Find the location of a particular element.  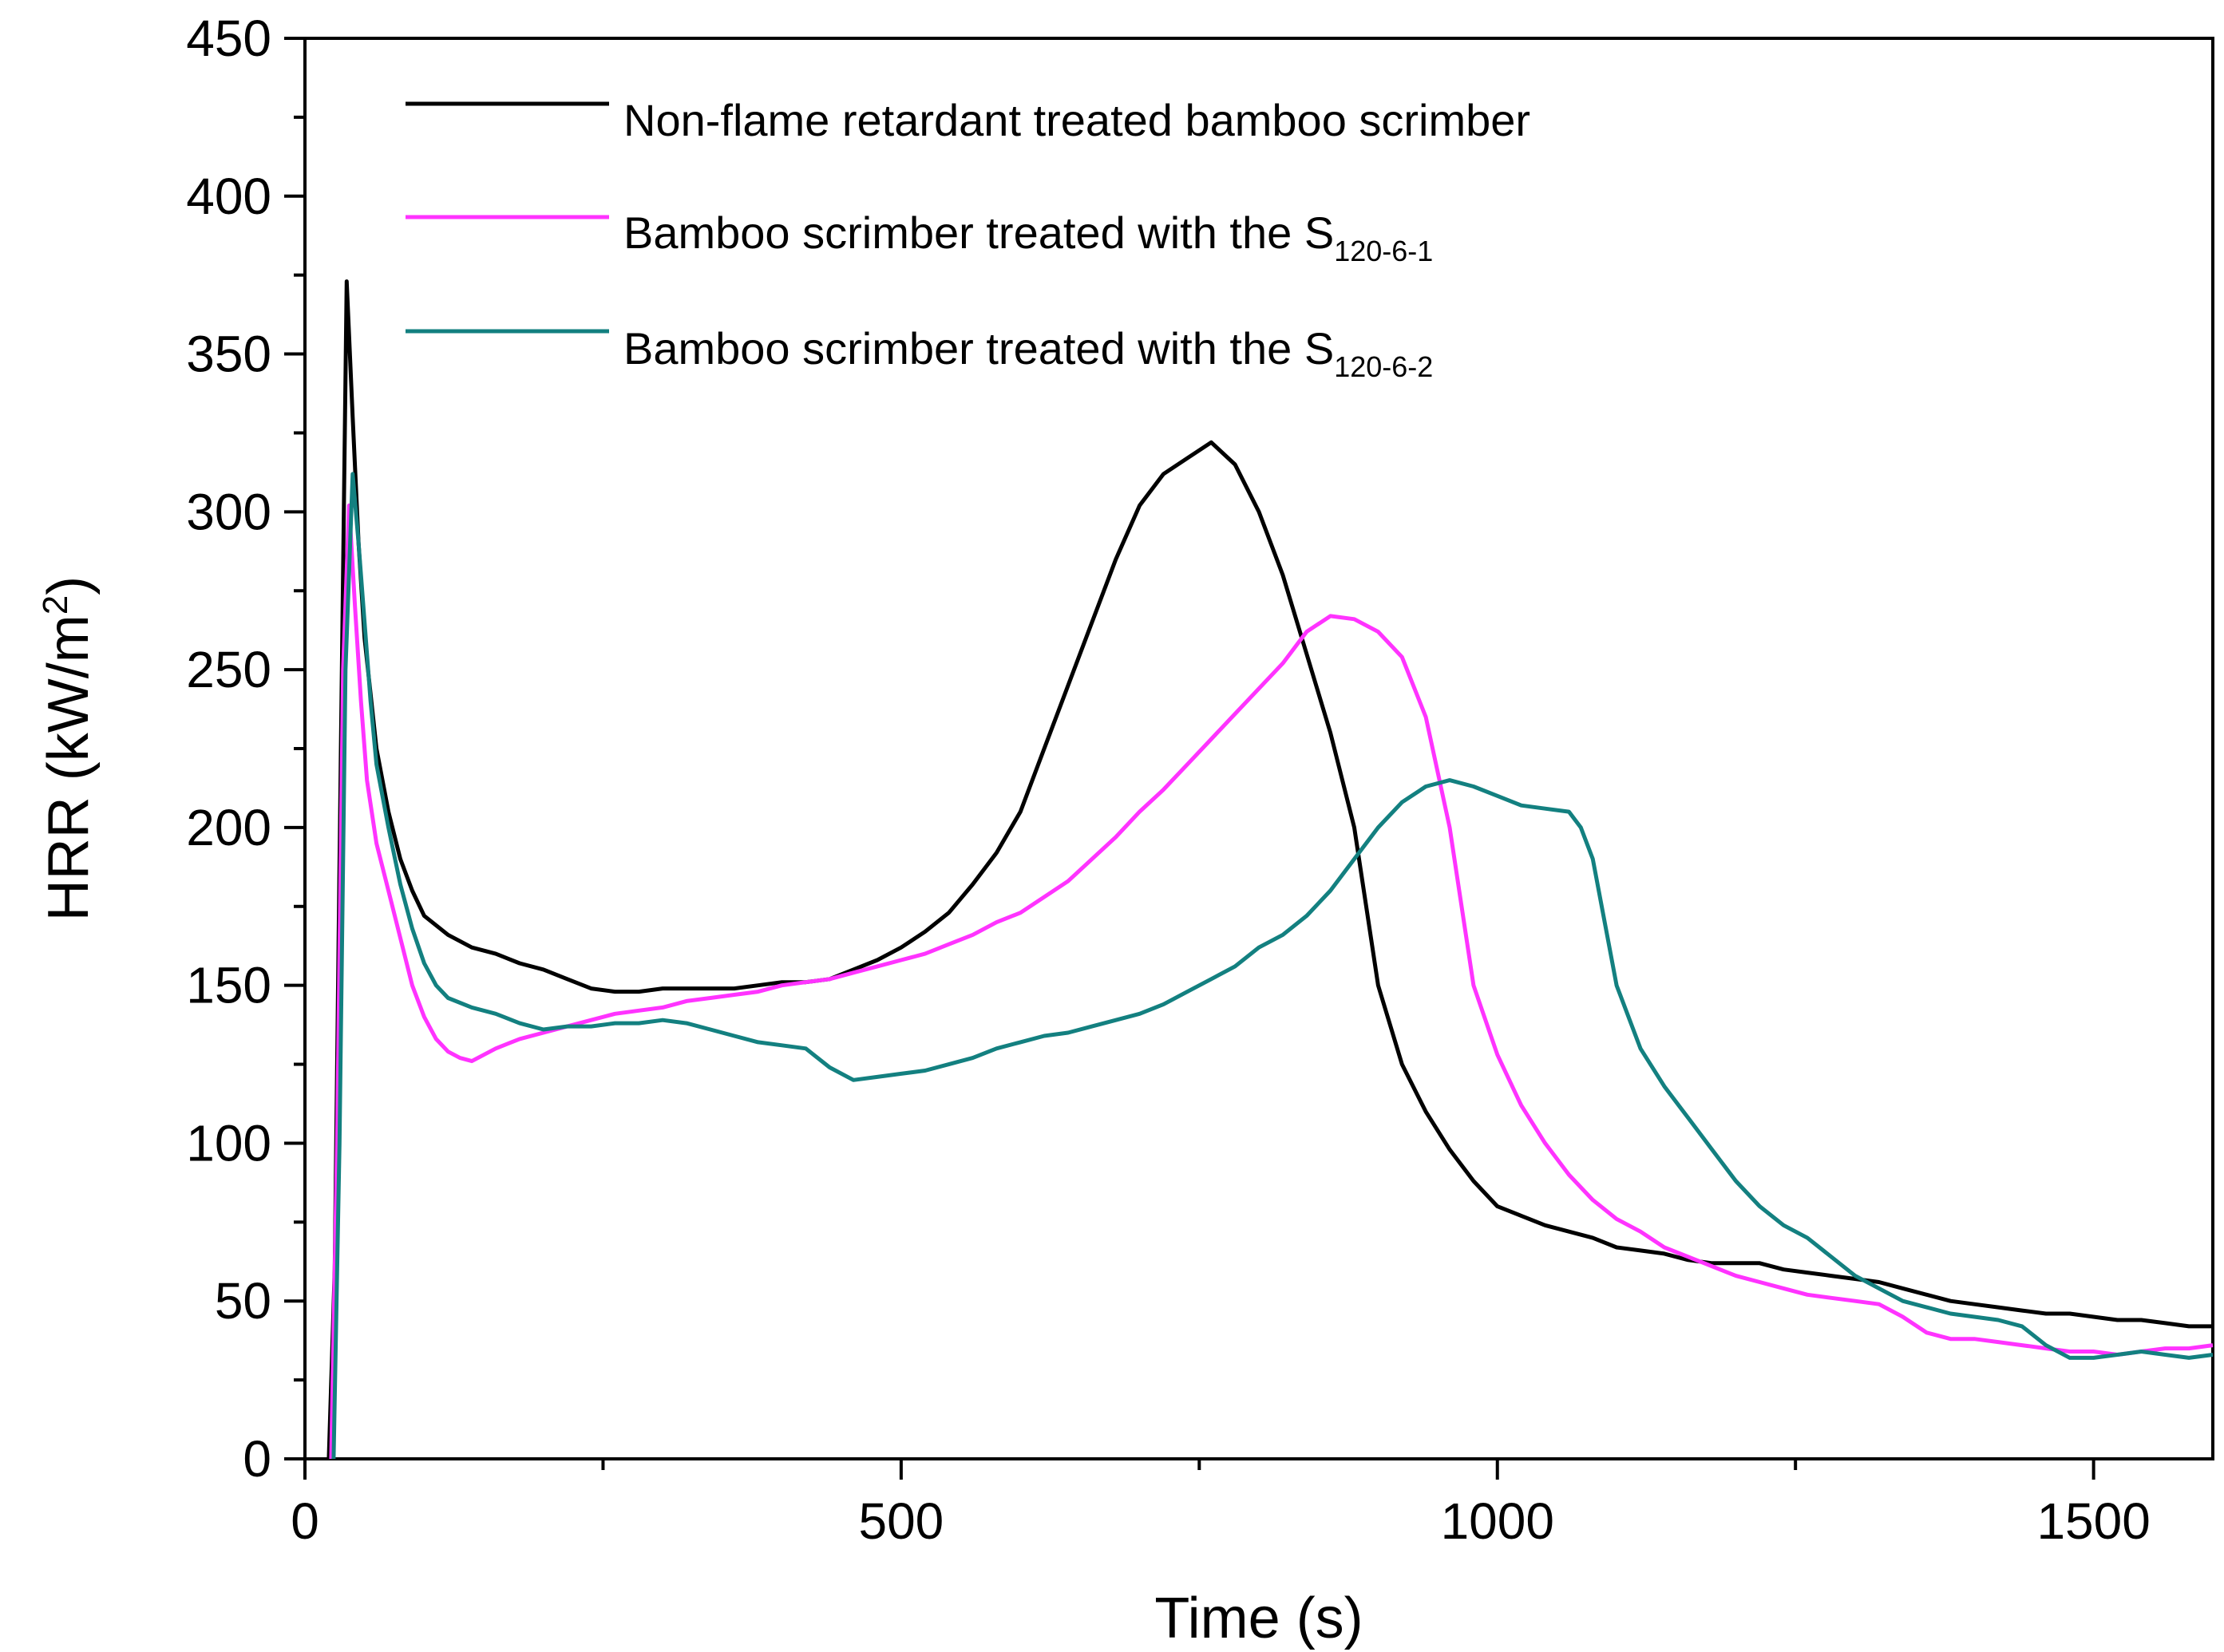

y-tick-label: 250 is located at coordinates (229, 669).